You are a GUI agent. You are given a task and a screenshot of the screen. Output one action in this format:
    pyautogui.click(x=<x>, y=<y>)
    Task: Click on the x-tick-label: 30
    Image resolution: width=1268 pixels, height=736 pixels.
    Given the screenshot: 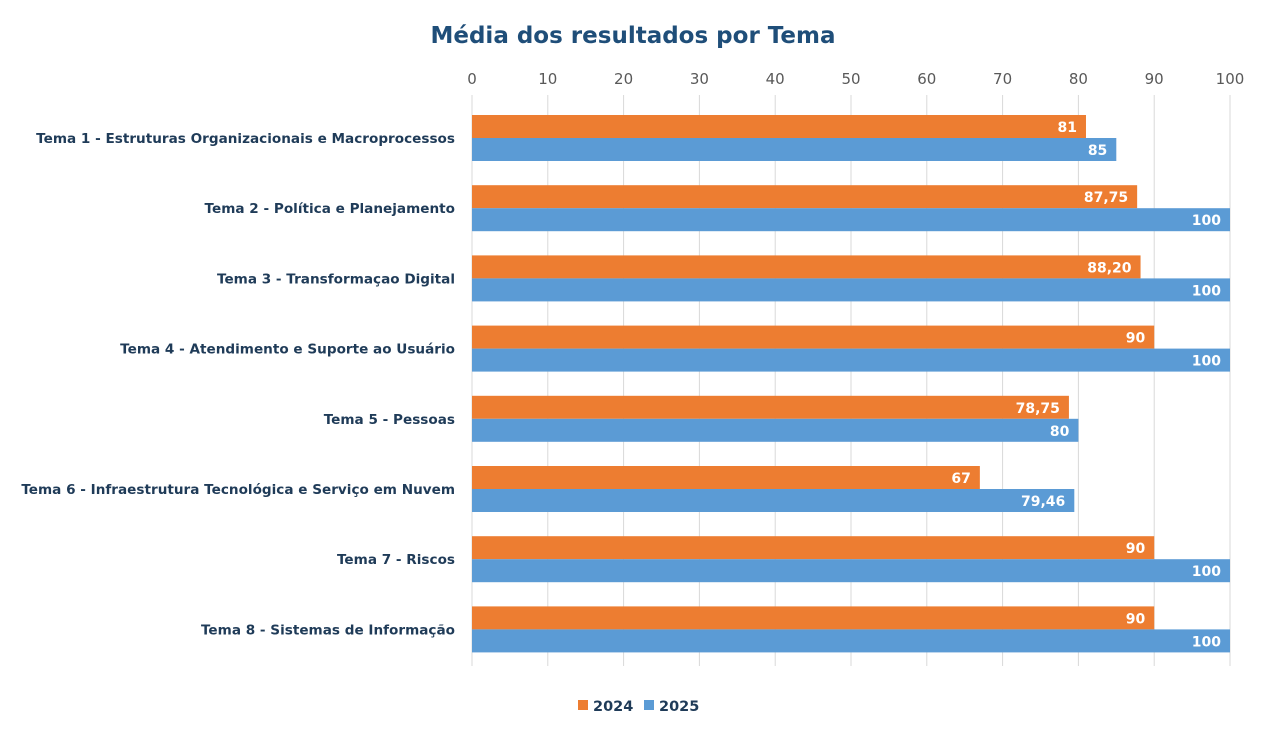 What is the action you would take?
    pyautogui.click(x=699, y=79)
    